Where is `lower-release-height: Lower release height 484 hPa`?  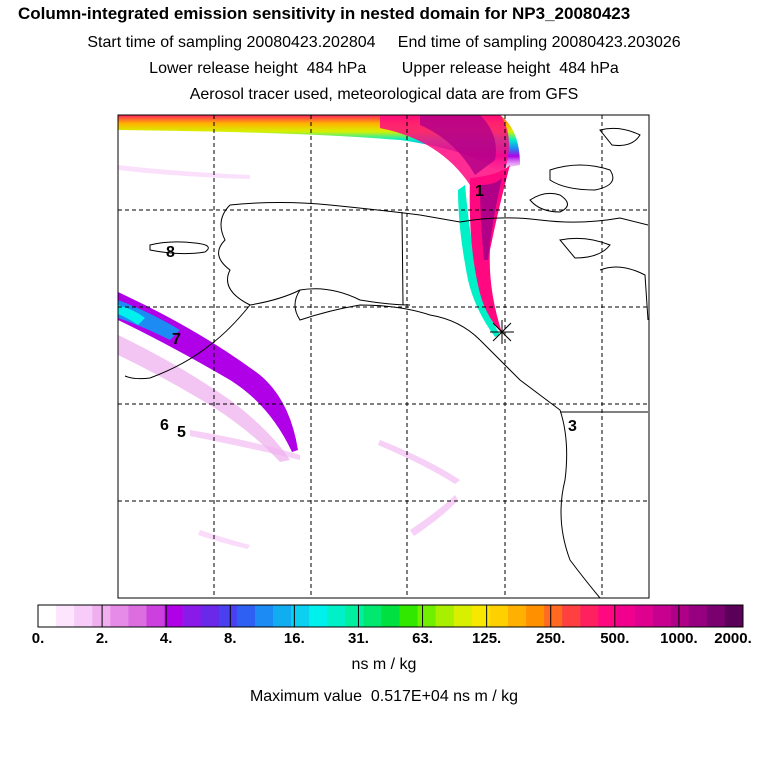
lower-release-height: Lower release height 484 hPa is located at coordinates (258, 68).